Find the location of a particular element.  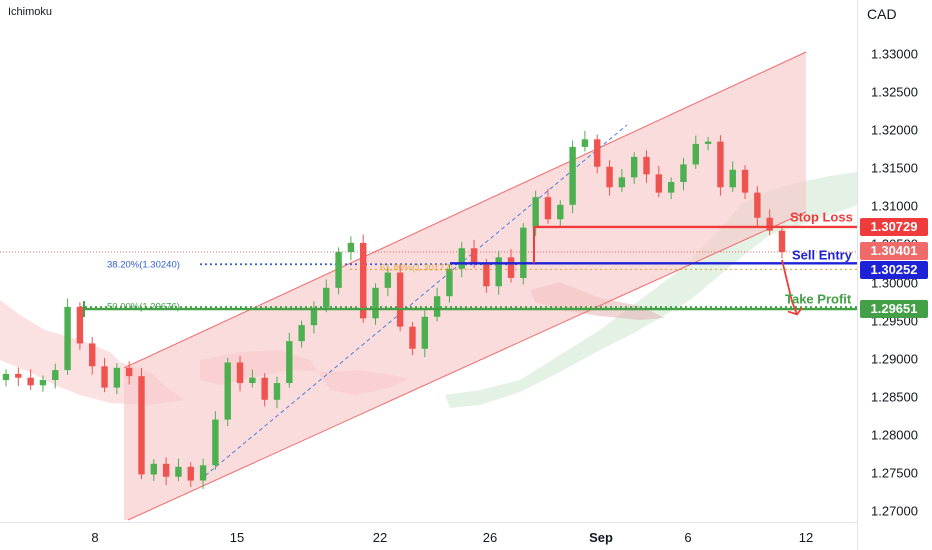

time-axis-divider is located at coordinates (428, 522).